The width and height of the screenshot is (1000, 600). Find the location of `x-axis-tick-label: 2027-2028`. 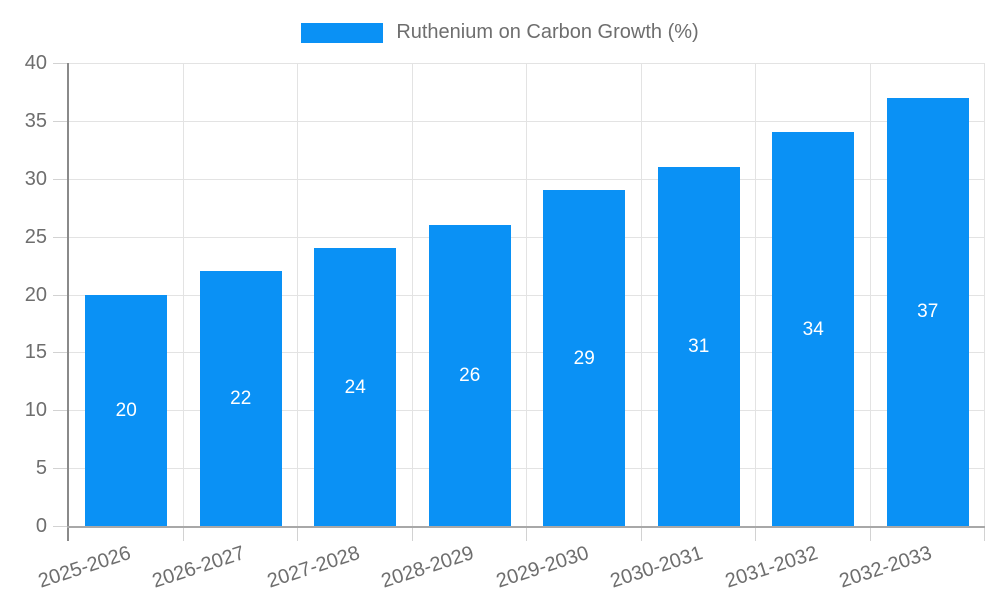

x-axis-tick-label: 2027-2028 is located at coordinates (313, 567).